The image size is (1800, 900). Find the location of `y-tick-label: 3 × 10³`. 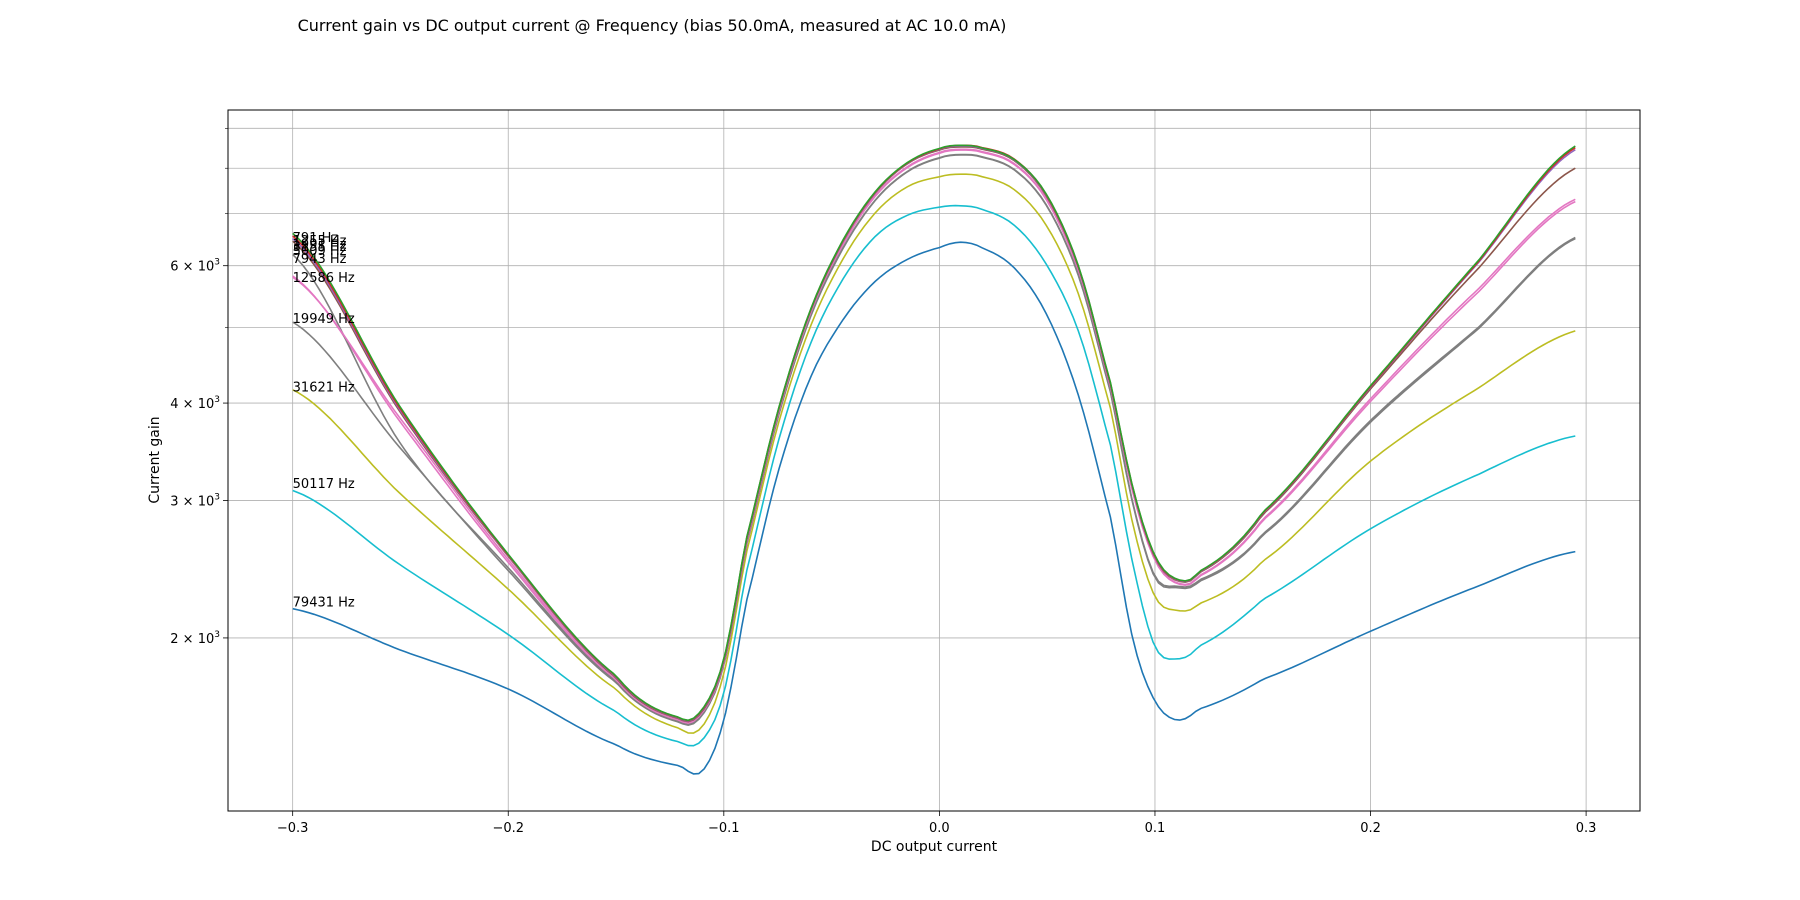

y-tick-label: 3 × 10³ is located at coordinates (195, 501).